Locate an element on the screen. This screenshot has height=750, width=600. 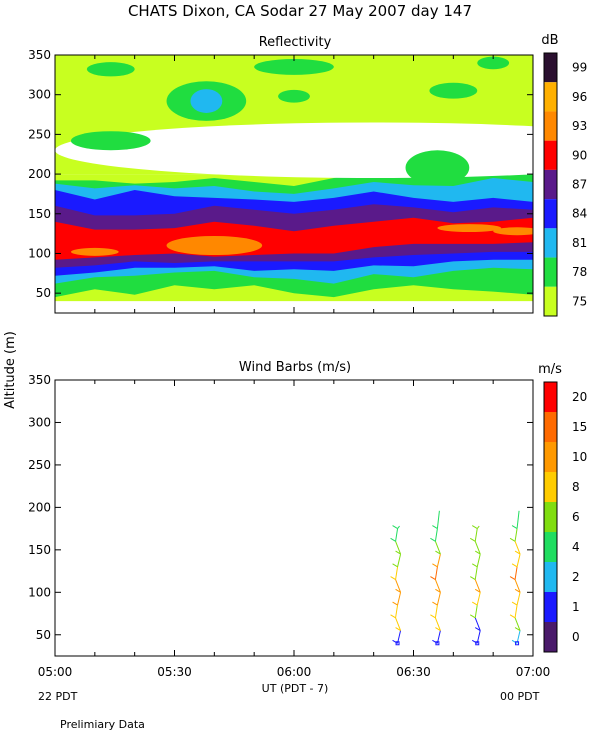
reflectivity-colorbar-label: 81 is located at coordinates (579, 243).